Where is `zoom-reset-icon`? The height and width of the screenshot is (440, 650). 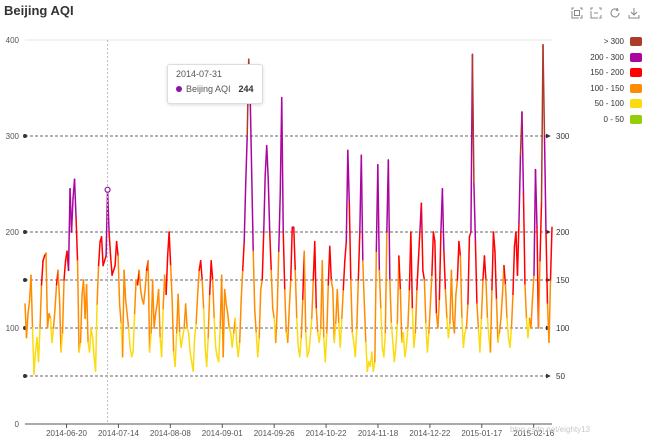
zoom-reset-icon is located at coordinates (596, 13).